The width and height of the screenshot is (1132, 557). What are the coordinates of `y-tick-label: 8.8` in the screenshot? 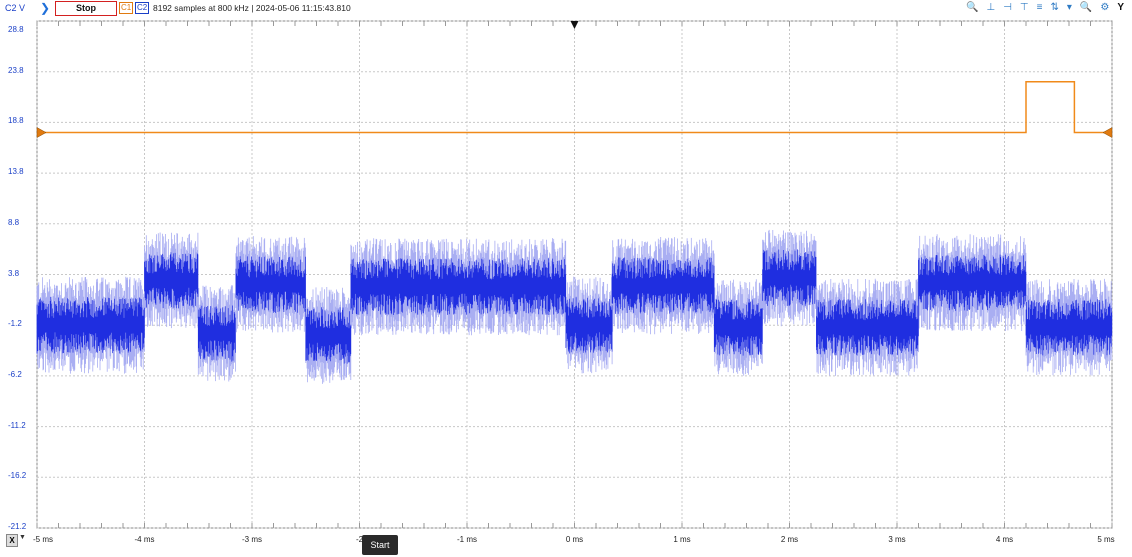 It's located at (14, 222).